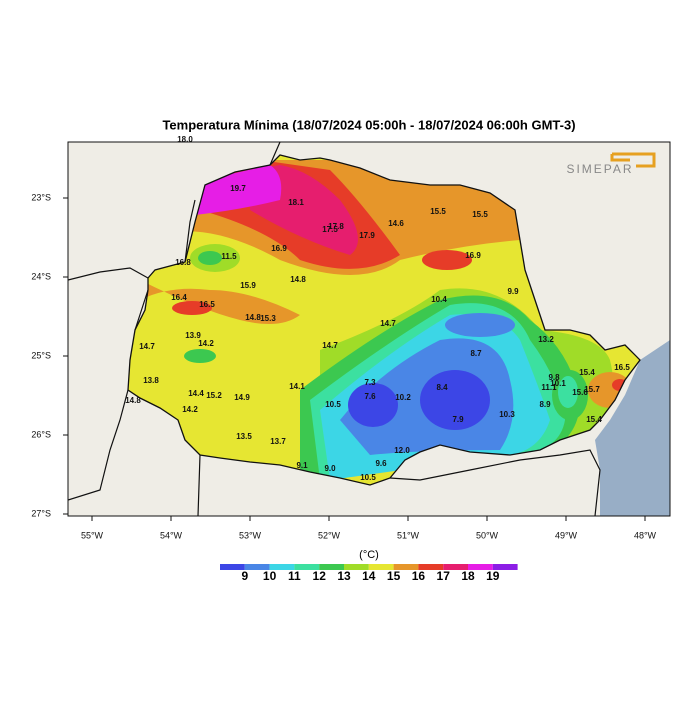 The width and height of the screenshot is (699, 704). Describe the element at coordinates (402, 450) in the screenshot. I see `station-value: 12.0` at that location.